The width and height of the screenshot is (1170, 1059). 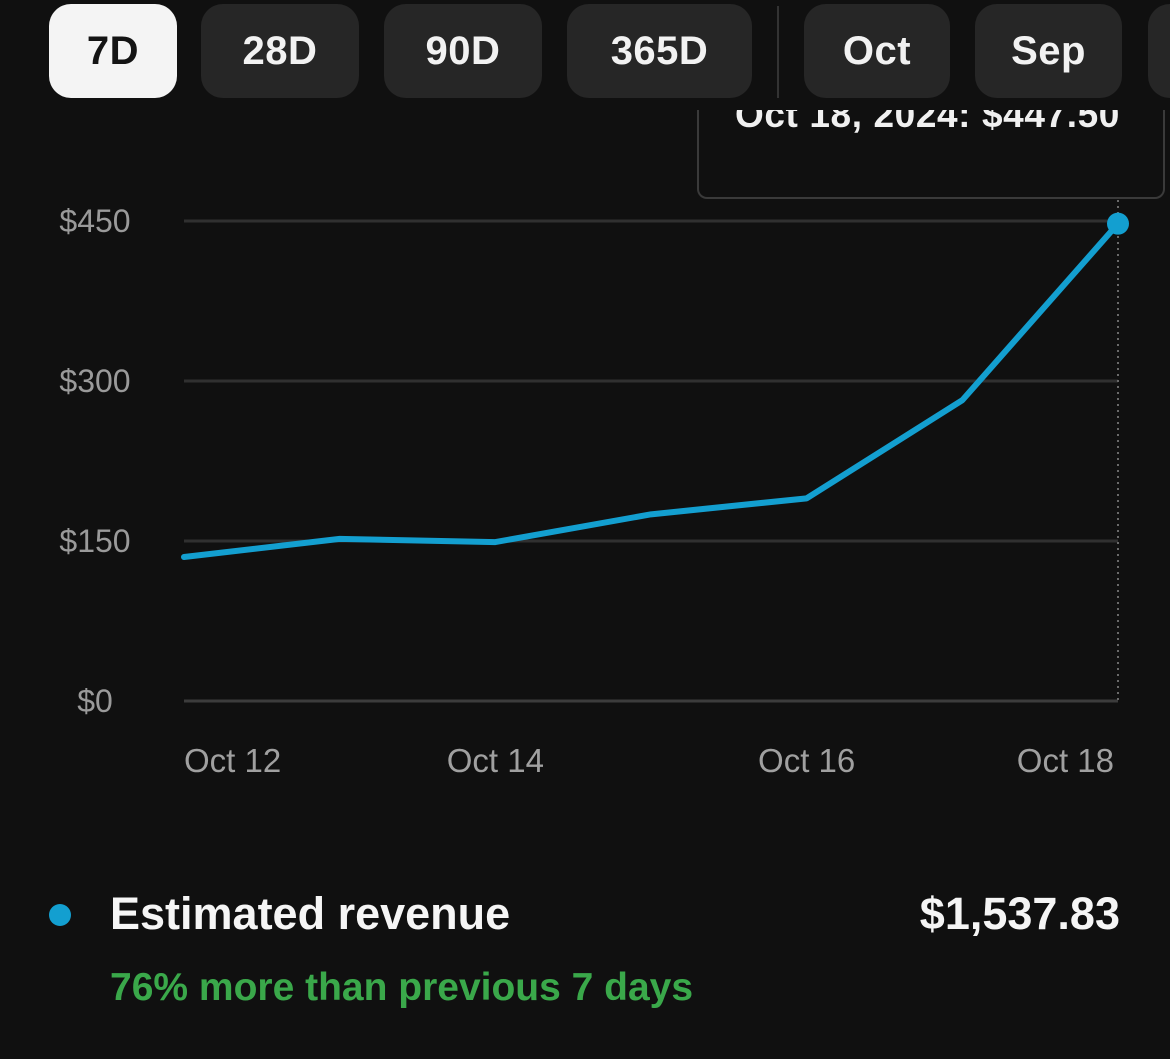 I want to click on chart-tooltip: Oct 18, 2024: $447.50, so click(x=931, y=154).